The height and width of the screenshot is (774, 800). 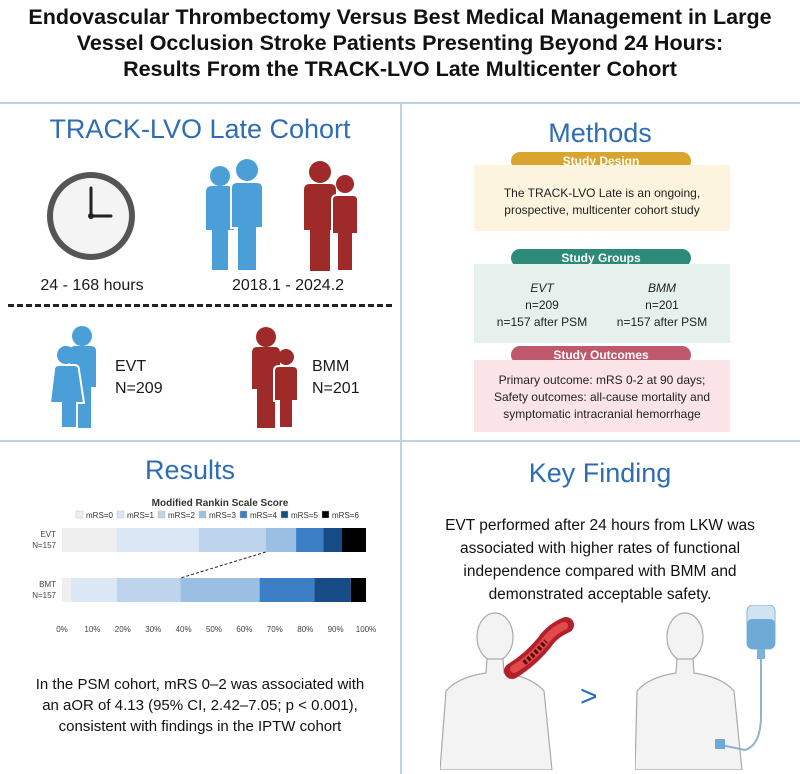 What do you see at coordinates (140, 515) in the screenshot?
I see `legend-label: mRS=1` at bounding box center [140, 515].